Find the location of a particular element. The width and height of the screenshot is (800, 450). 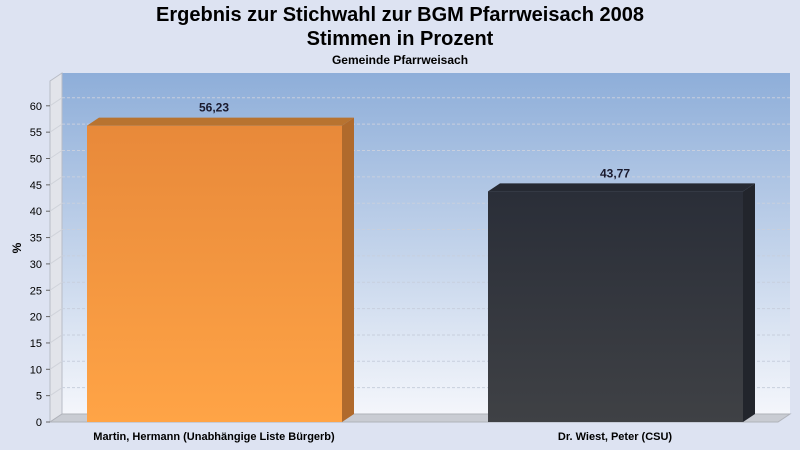

y-tick-label: 10 is located at coordinates (36, 370).